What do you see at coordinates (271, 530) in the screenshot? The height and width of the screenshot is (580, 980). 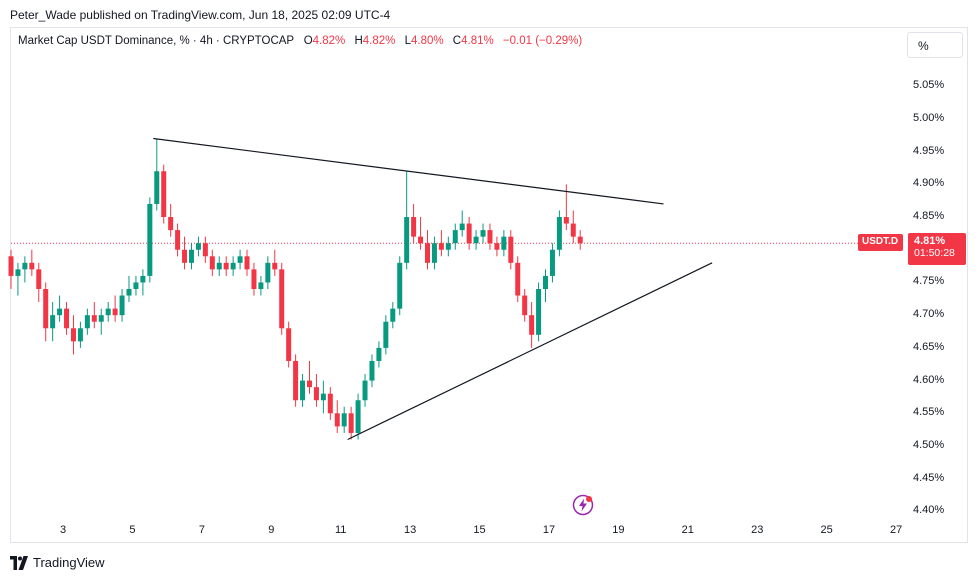 I see `time-tick-label: 9` at bounding box center [271, 530].